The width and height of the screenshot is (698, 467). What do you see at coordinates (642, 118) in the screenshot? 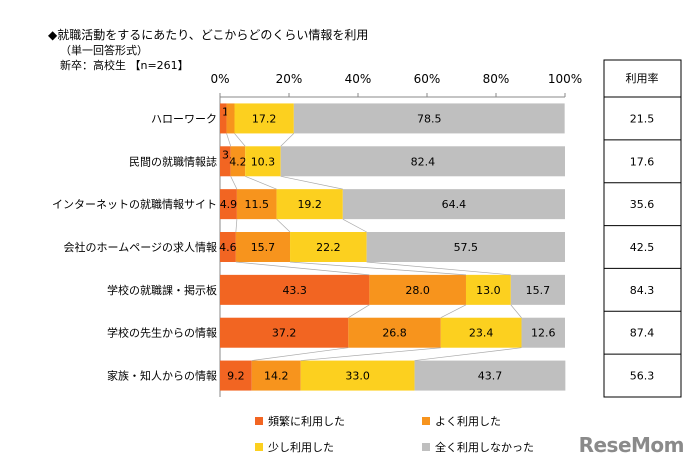
I see `usage-rate-value: 21.5` at bounding box center [642, 118].